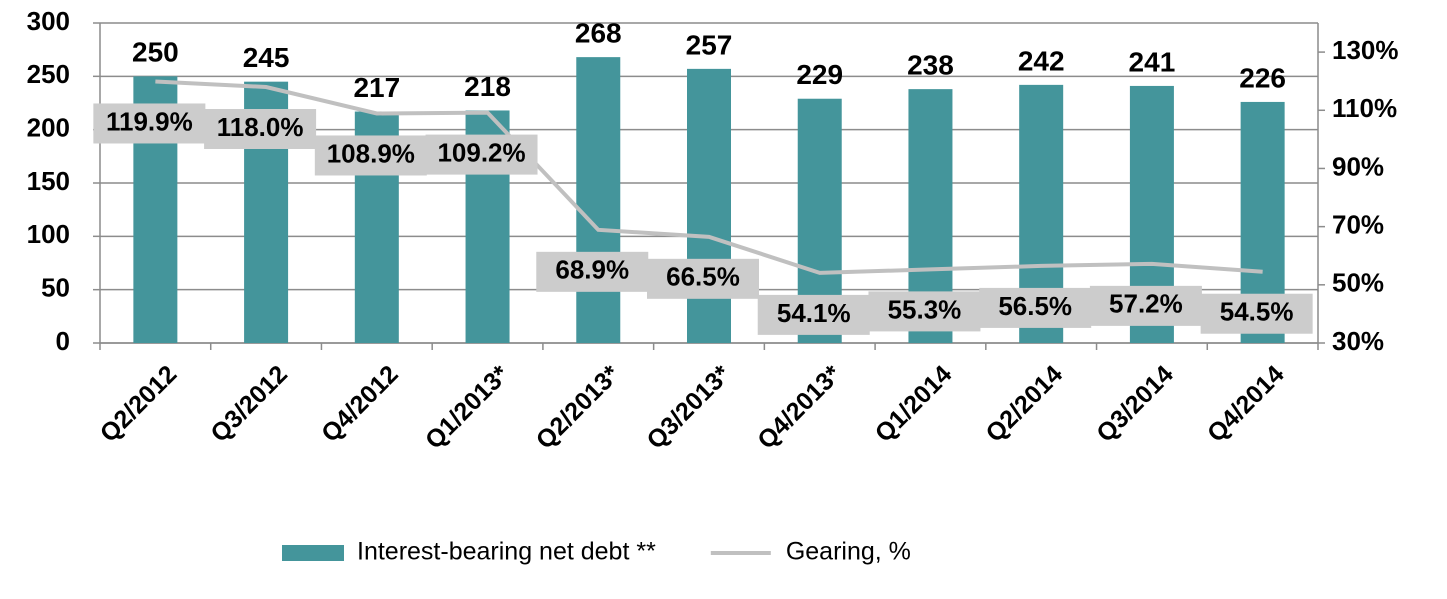 Image resolution: width=1447 pixels, height=599 pixels. What do you see at coordinates (63, 341) in the screenshot?
I see `y-tick-label: 0` at bounding box center [63, 341].